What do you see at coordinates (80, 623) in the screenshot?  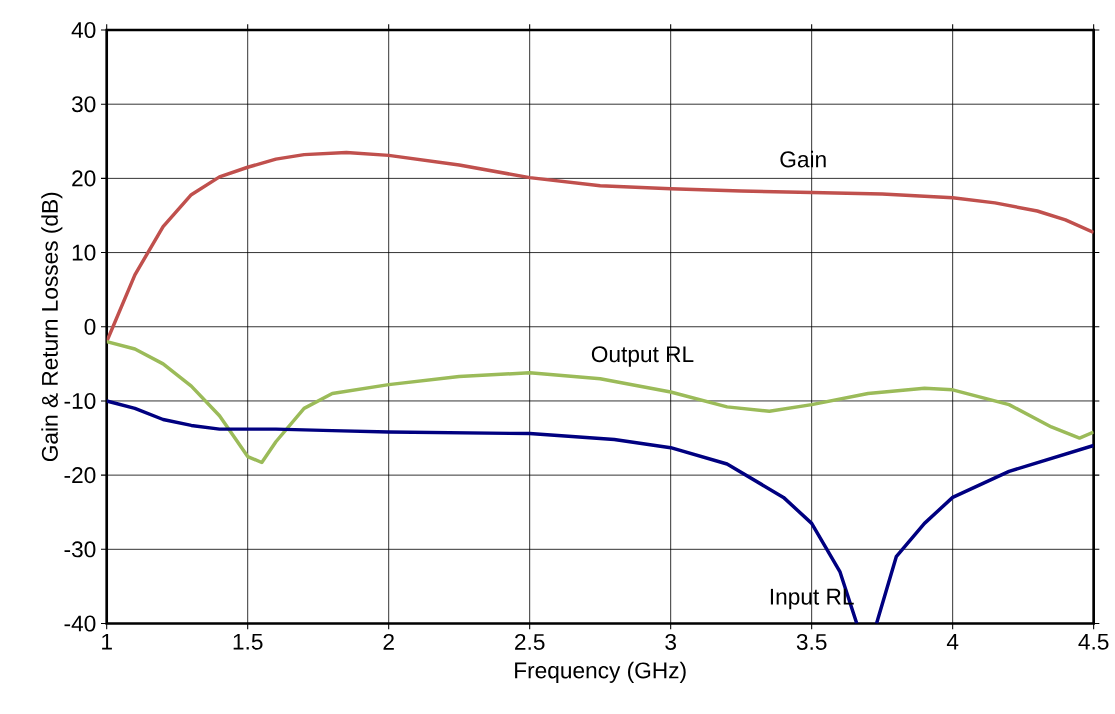 I see `y-tick-label: -40` at bounding box center [80, 623].